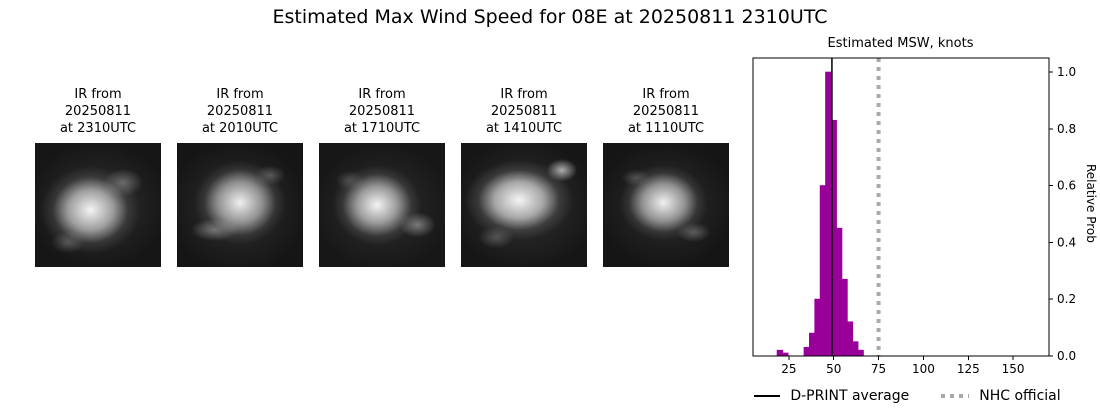  I want to click on ir-panel-1110utc: IR from 20250811 at 1110UTC, so click(666, 176).